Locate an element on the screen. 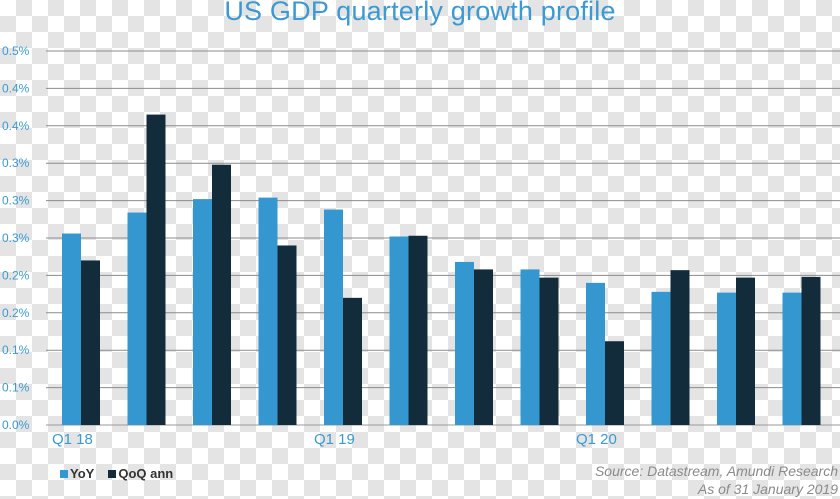  legend-label-yoy: YoY is located at coordinates (82, 473).